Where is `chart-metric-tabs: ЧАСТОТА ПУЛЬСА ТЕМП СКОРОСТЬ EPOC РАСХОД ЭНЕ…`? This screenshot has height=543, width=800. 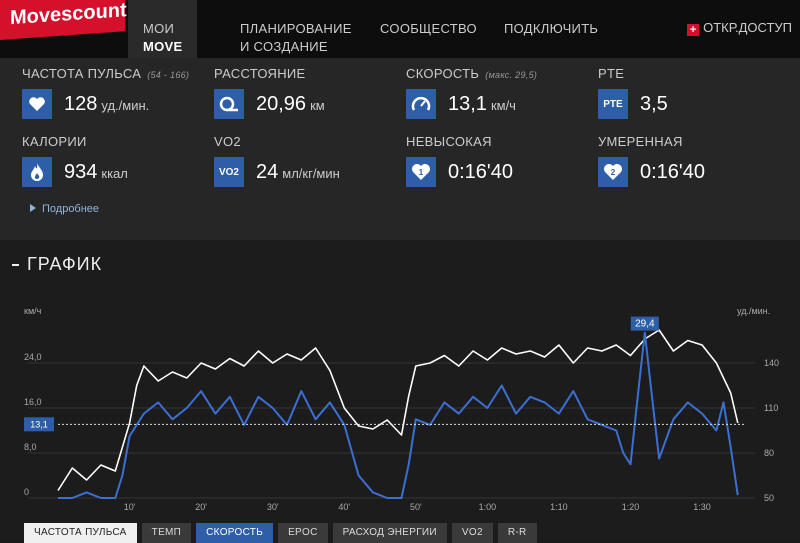 chart-metric-tabs: ЧАСТОТА ПУЛЬСА ТЕМП СКОРОСТЬ EPOC РАСХОД ЭНЕ… is located at coordinates (280, 533).